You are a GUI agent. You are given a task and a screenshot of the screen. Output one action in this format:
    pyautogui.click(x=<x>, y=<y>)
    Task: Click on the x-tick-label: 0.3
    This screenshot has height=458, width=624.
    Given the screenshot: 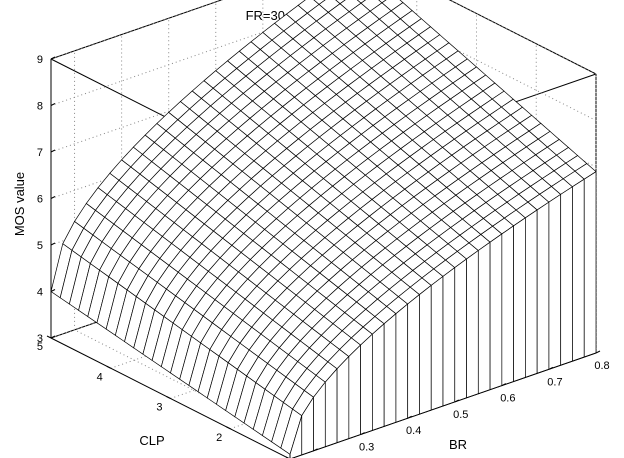 What is the action you would take?
    pyautogui.click(x=366, y=448)
    